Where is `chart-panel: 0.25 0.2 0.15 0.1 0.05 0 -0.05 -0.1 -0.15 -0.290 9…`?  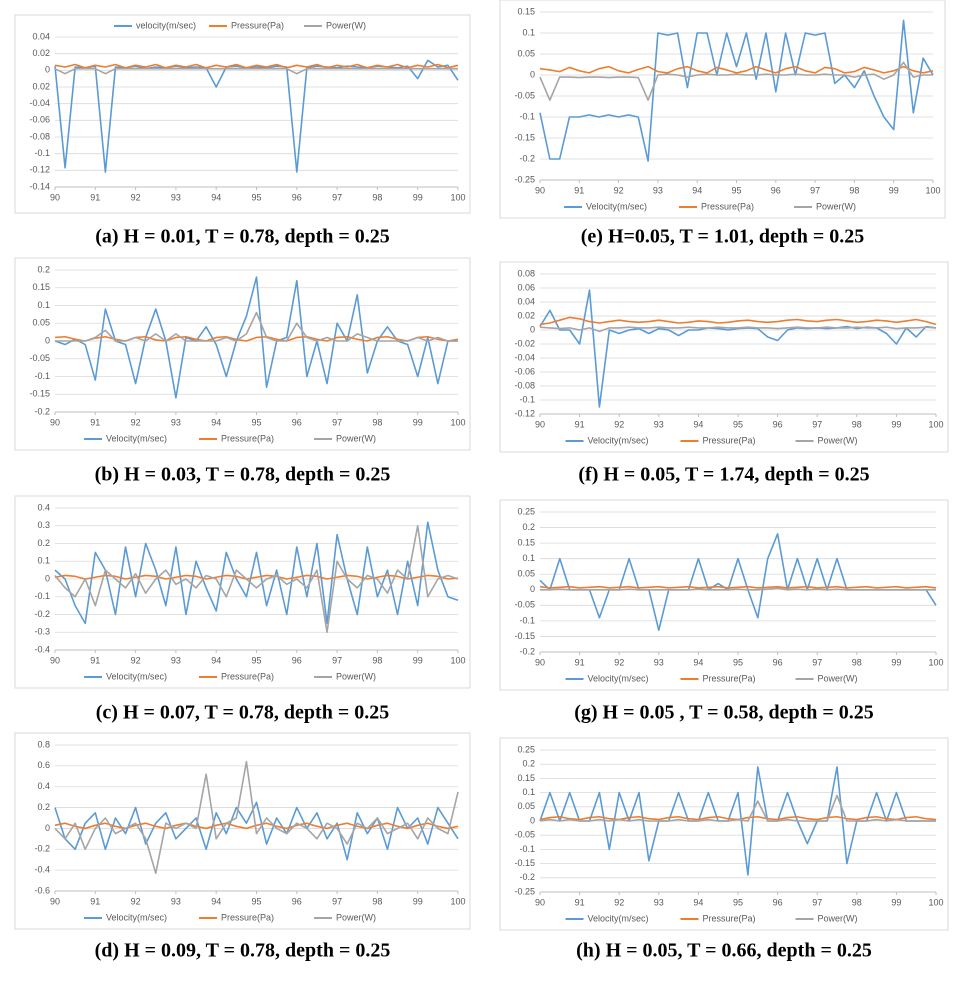
chart-panel: 0.25 0.2 0.15 0.1 0.05 0 -0.05 -0.1 -0.15 -0.290 9… is located at coordinates (724, 595).